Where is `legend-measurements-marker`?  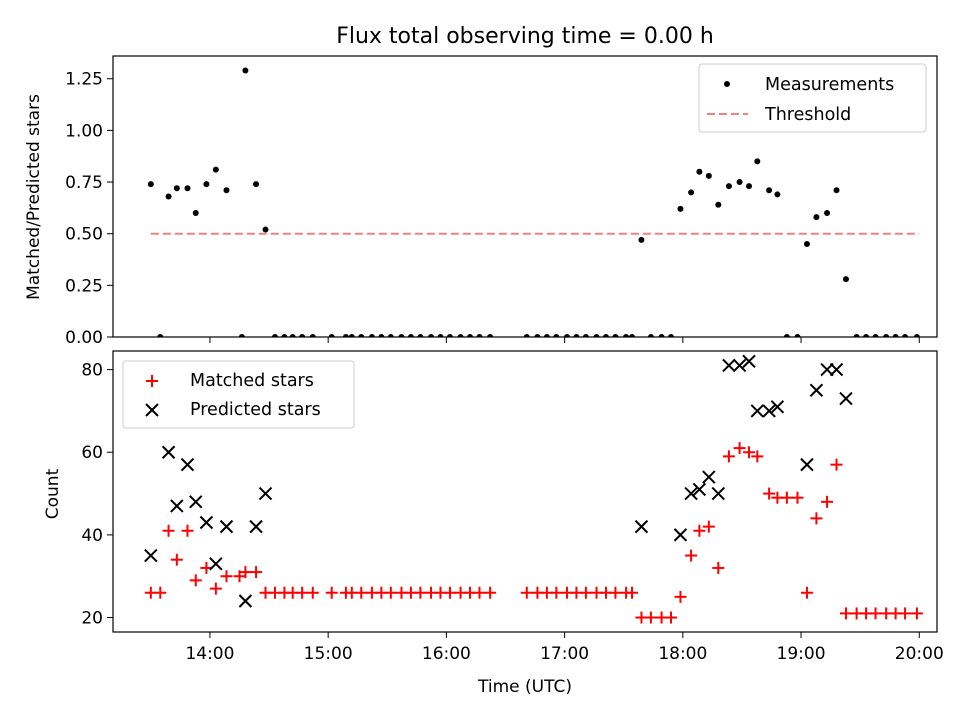 legend-measurements-marker is located at coordinates (727, 84).